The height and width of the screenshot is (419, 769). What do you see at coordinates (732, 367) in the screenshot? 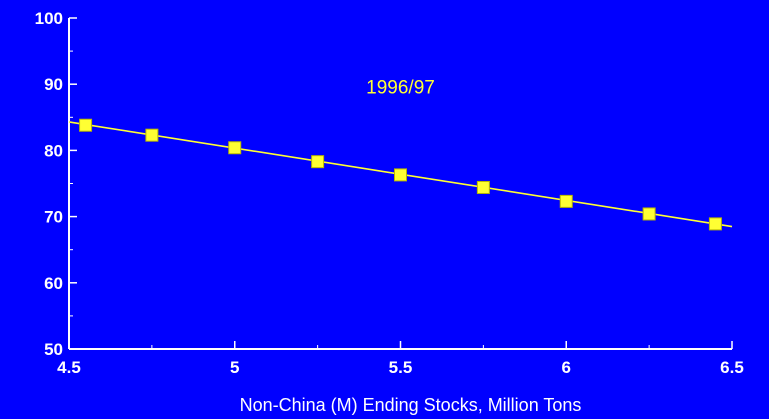
I see `x-tick-label: 6.5` at bounding box center [732, 367].